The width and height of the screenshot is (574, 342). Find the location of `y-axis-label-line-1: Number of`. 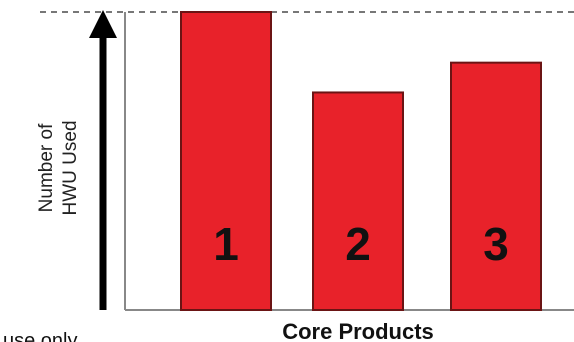

y-axis-label-line-1: Number of is located at coordinates (46, 167).